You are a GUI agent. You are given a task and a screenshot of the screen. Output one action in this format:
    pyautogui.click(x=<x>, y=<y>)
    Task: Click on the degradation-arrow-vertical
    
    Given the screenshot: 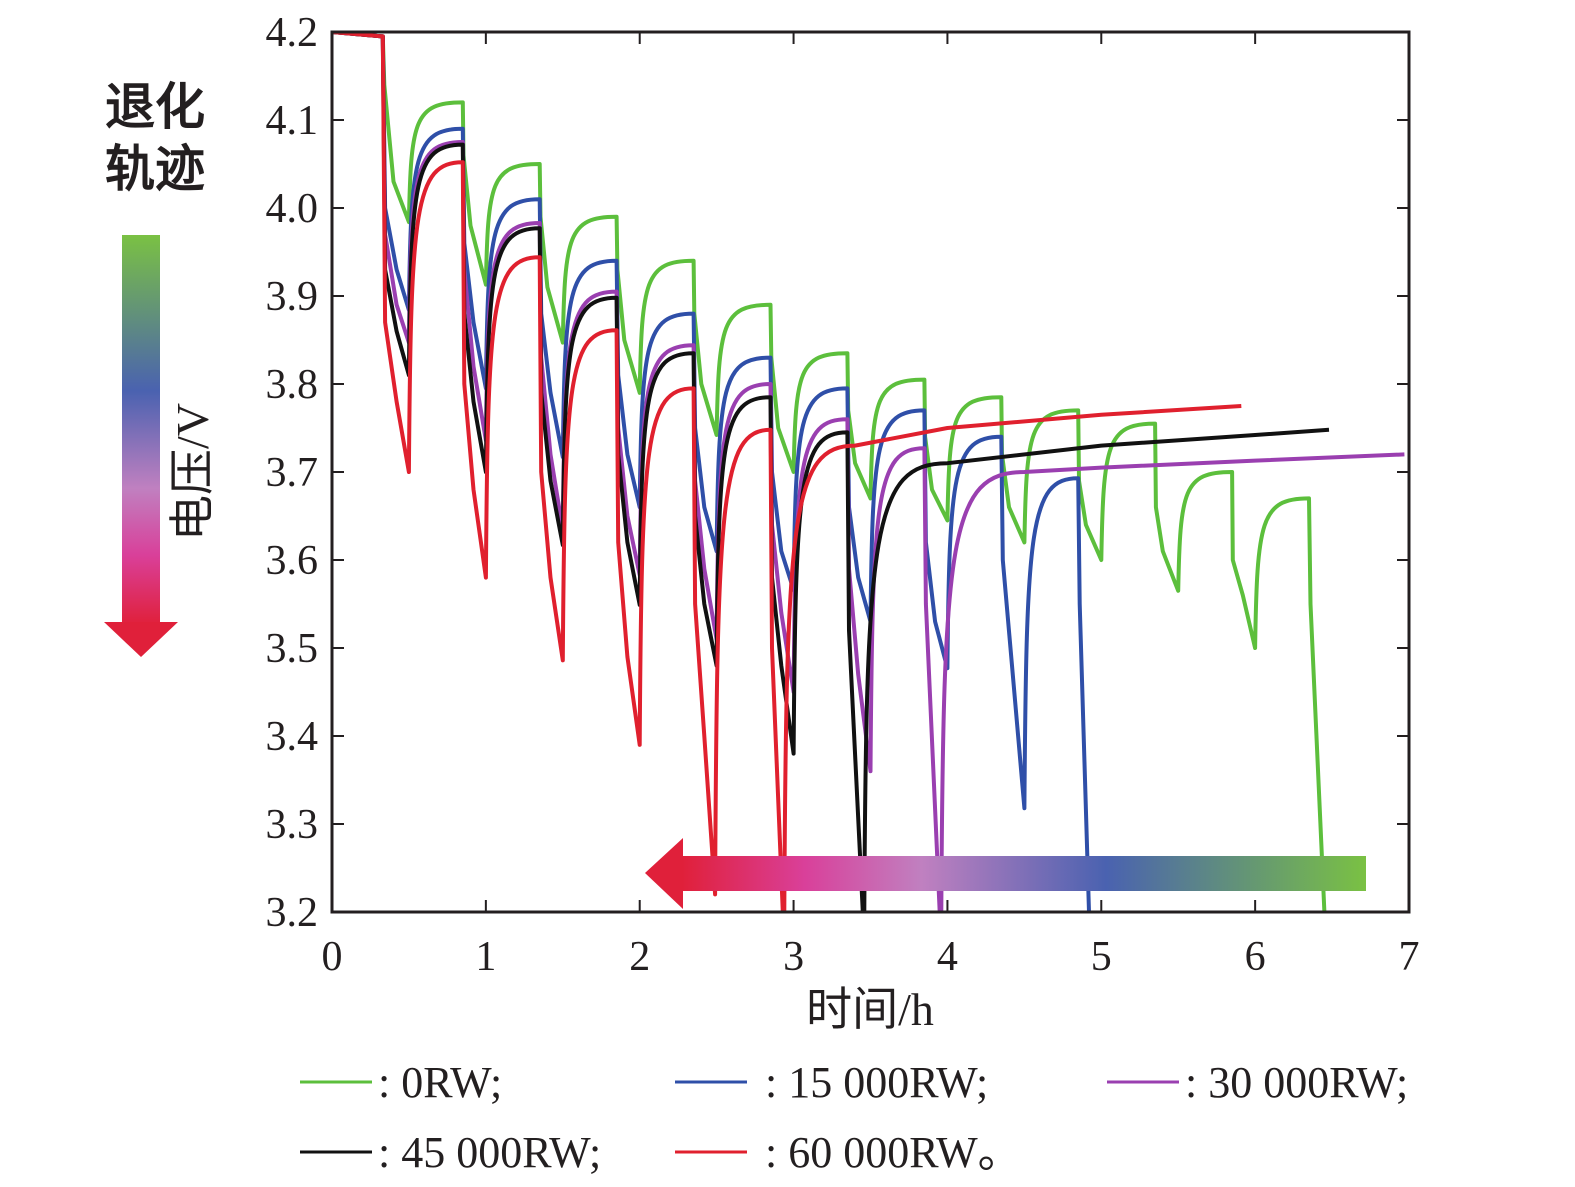 What is the action you would take?
    pyautogui.click(x=141, y=446)
    